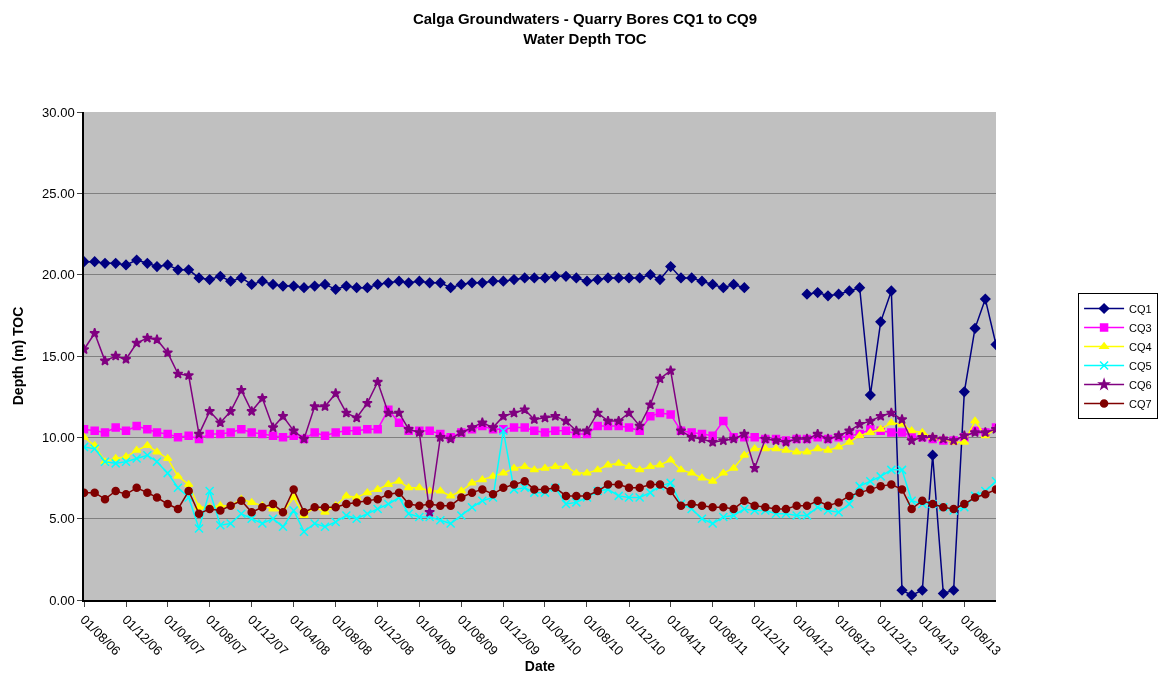  I want to click on legend-label: CQ4, so click(1140, 346).